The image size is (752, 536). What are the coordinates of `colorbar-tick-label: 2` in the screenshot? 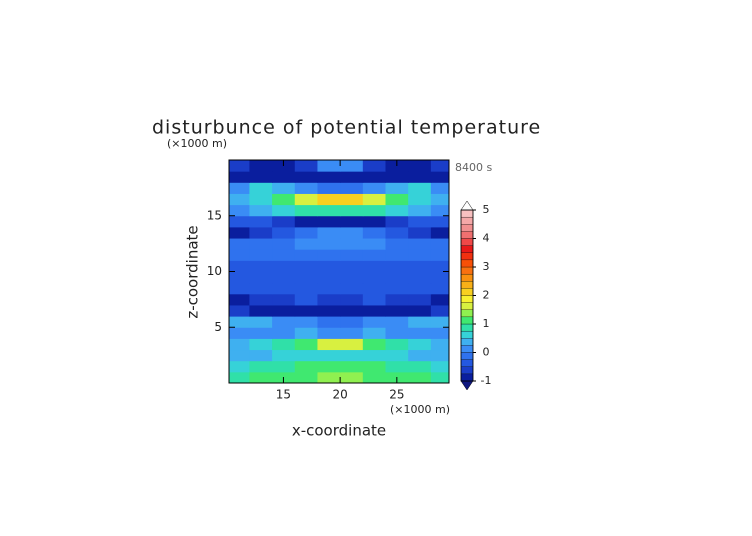 It's located at (486, 295).